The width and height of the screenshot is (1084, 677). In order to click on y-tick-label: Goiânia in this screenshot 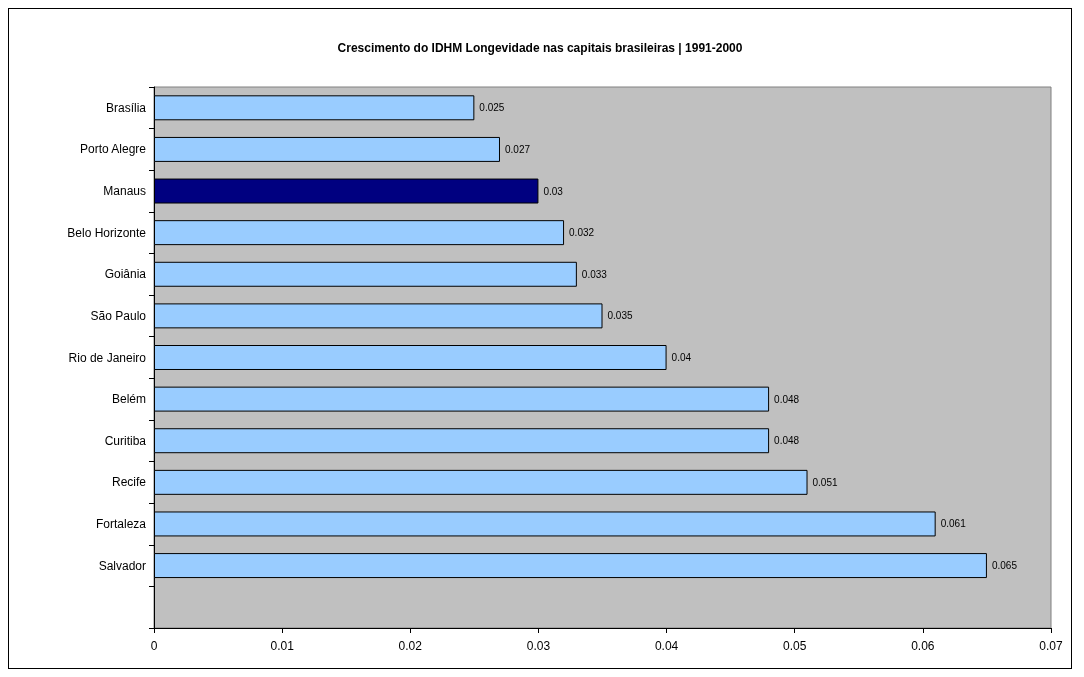, I will do `click(125, 274)`.